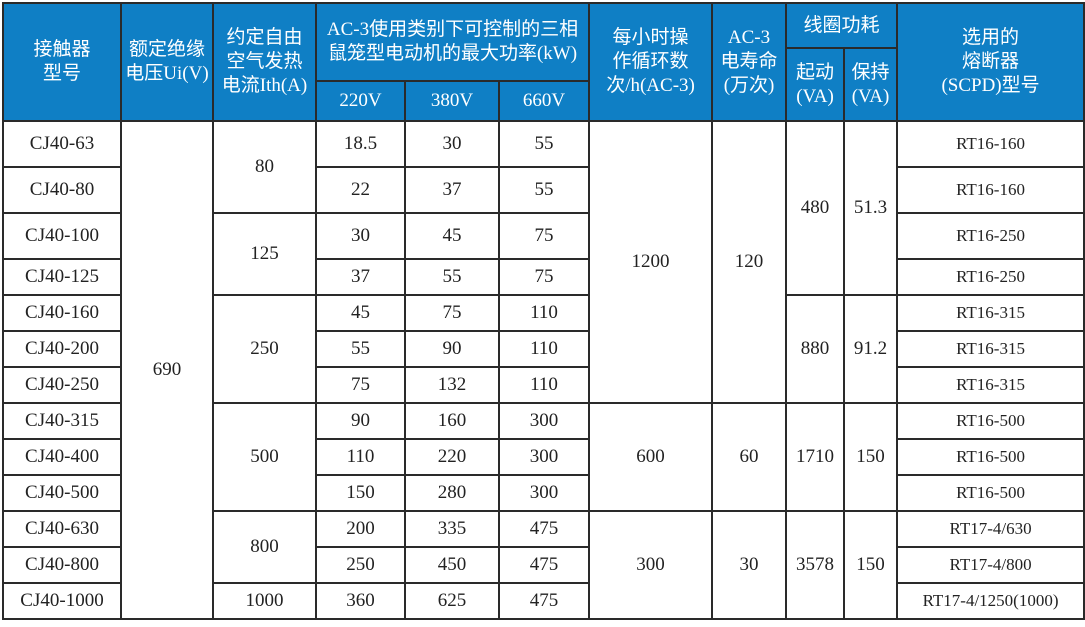  I want to click on header-380v: 380V, so click(452, 101).